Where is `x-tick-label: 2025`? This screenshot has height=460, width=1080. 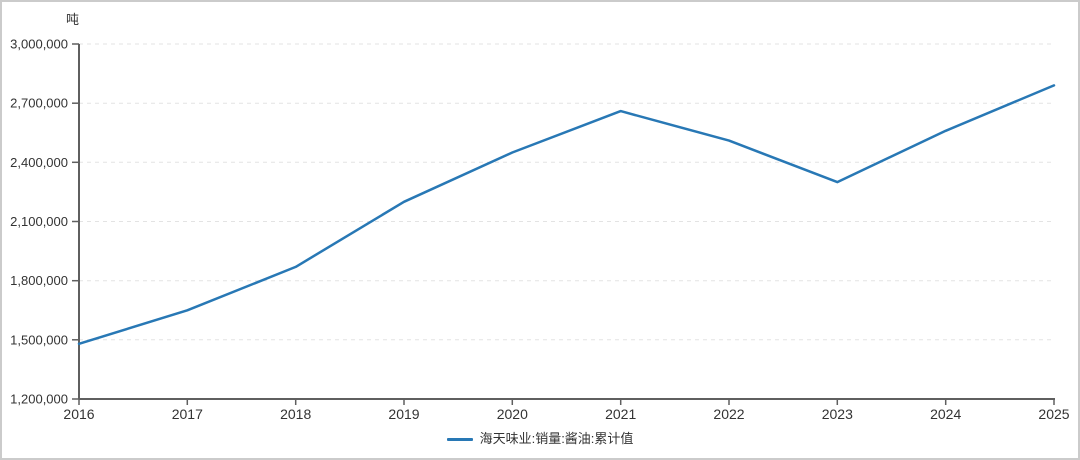
x-tick-label: 2025 is located at coordinates (1053, 414).